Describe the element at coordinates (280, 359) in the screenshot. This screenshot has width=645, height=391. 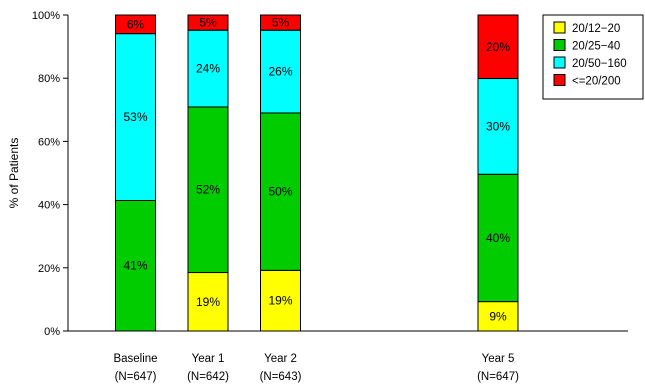
I see `x-tick-label: Year 2` at that location.